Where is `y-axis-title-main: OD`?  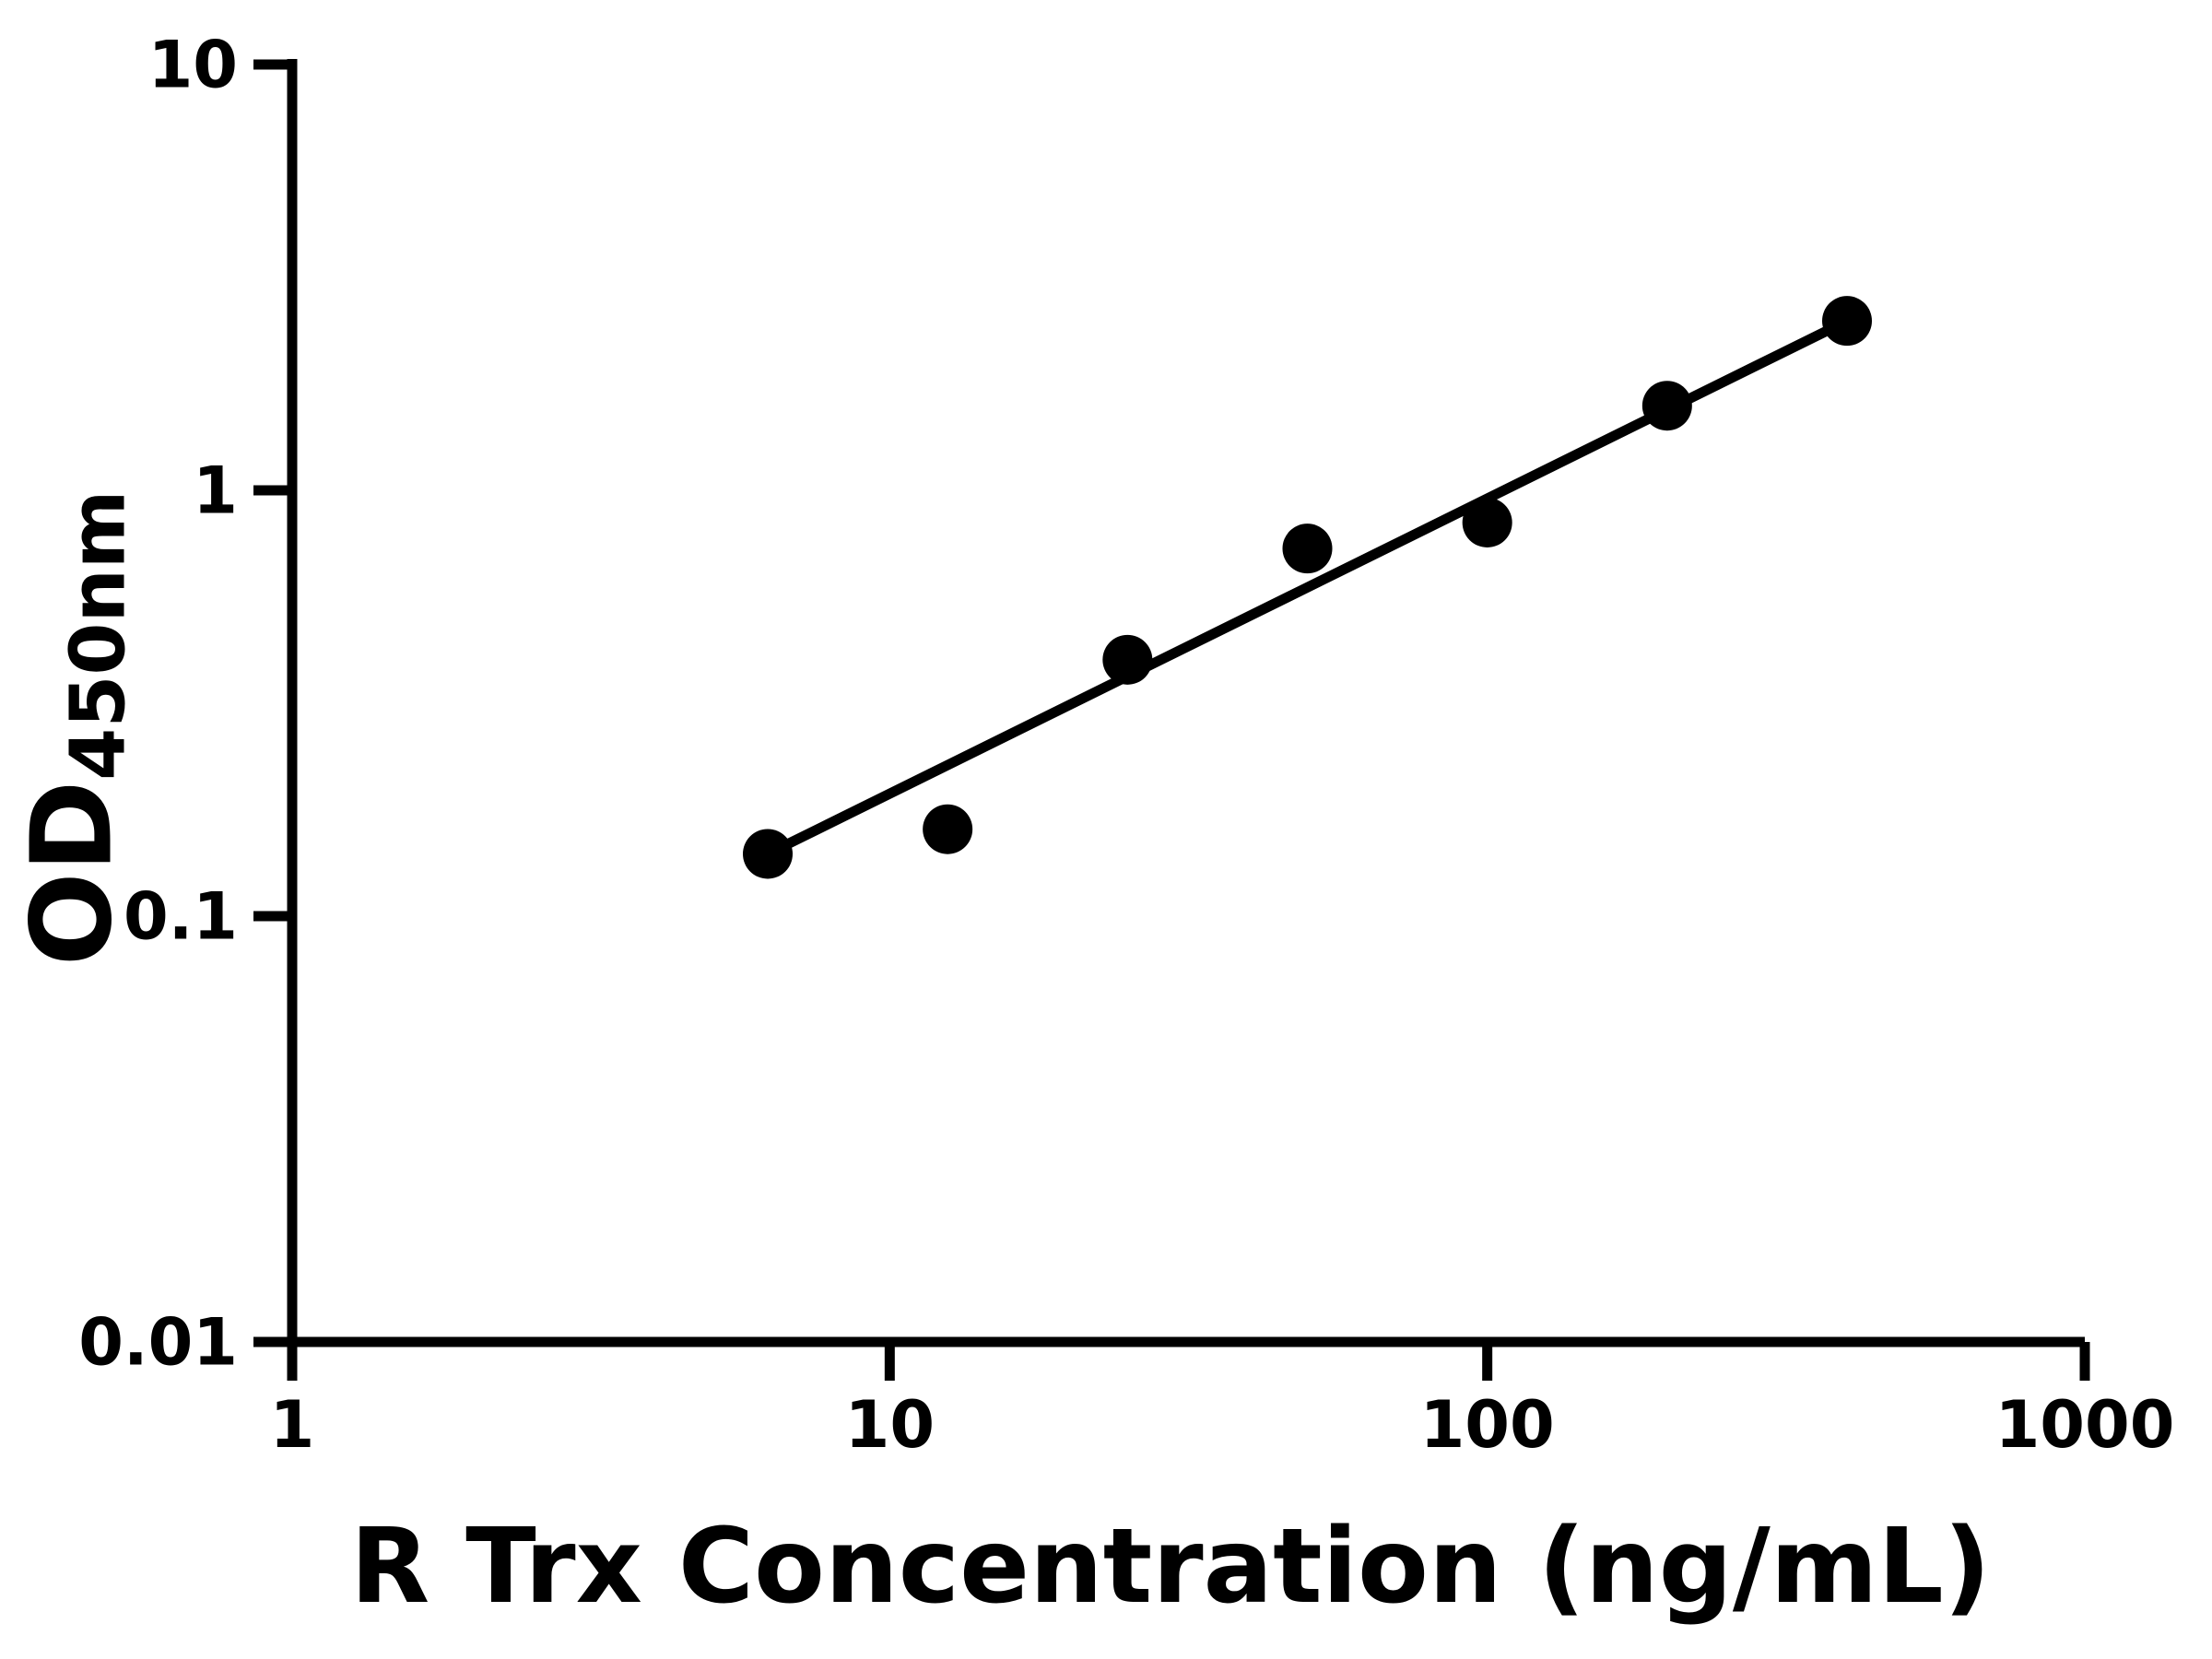 y-axis-title-main: OD is located at coordinates (72, 873).